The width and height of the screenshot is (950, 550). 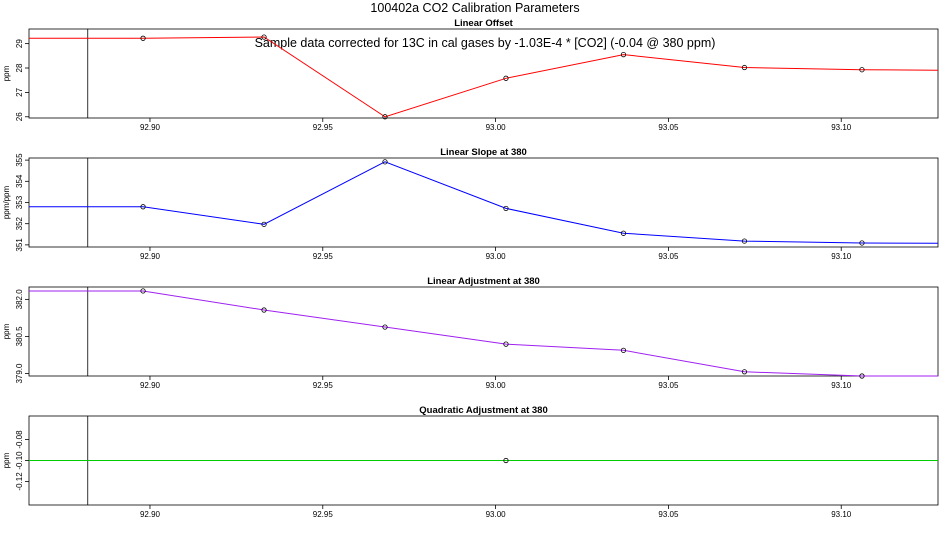 I want to click on panel-title: Linear Adjustment at 380, so click(x=483, y=281).